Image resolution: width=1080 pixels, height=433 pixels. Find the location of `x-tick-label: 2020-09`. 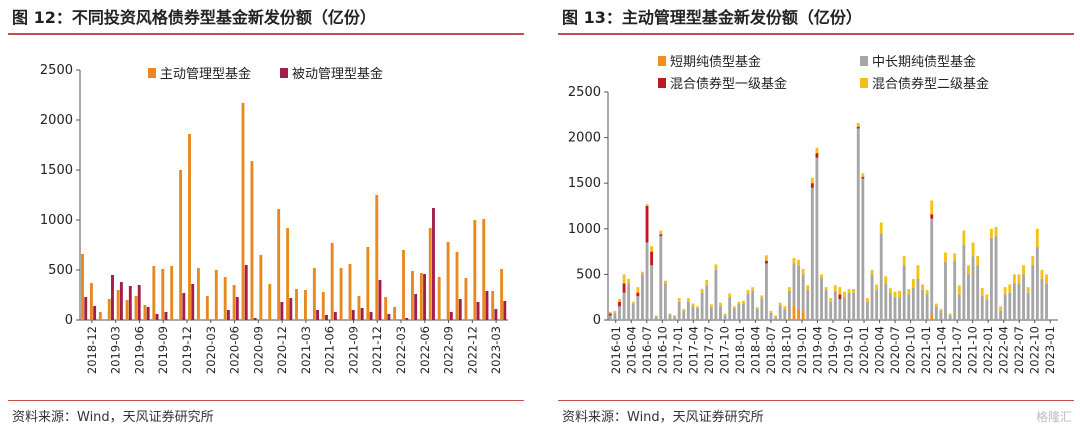

x-tick-label: 2020-09 is located at coordinates (258, 350).